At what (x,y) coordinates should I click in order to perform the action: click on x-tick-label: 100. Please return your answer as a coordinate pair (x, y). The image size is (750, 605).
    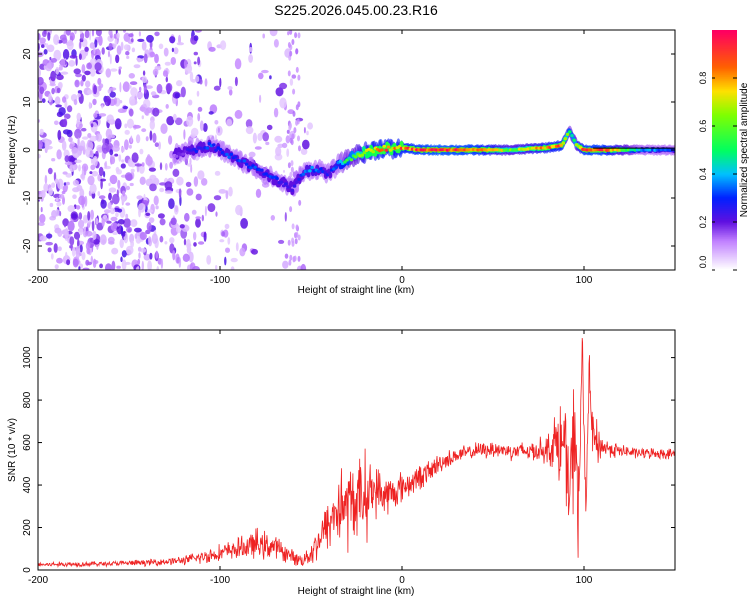
    Looking at the image, I should click on (584, 280).